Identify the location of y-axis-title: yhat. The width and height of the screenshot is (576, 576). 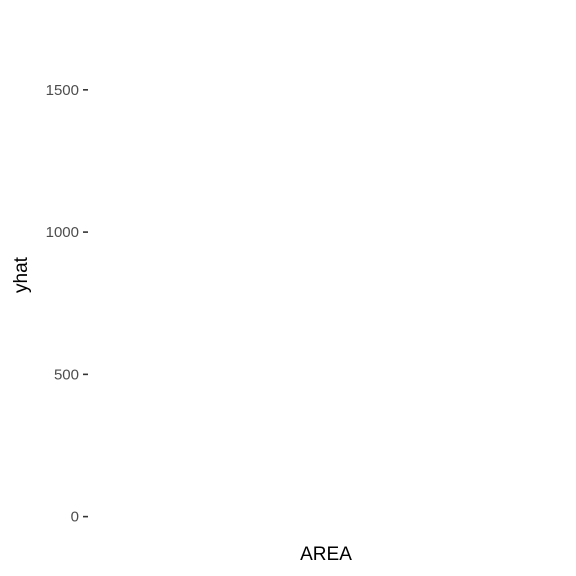
(21, 274).